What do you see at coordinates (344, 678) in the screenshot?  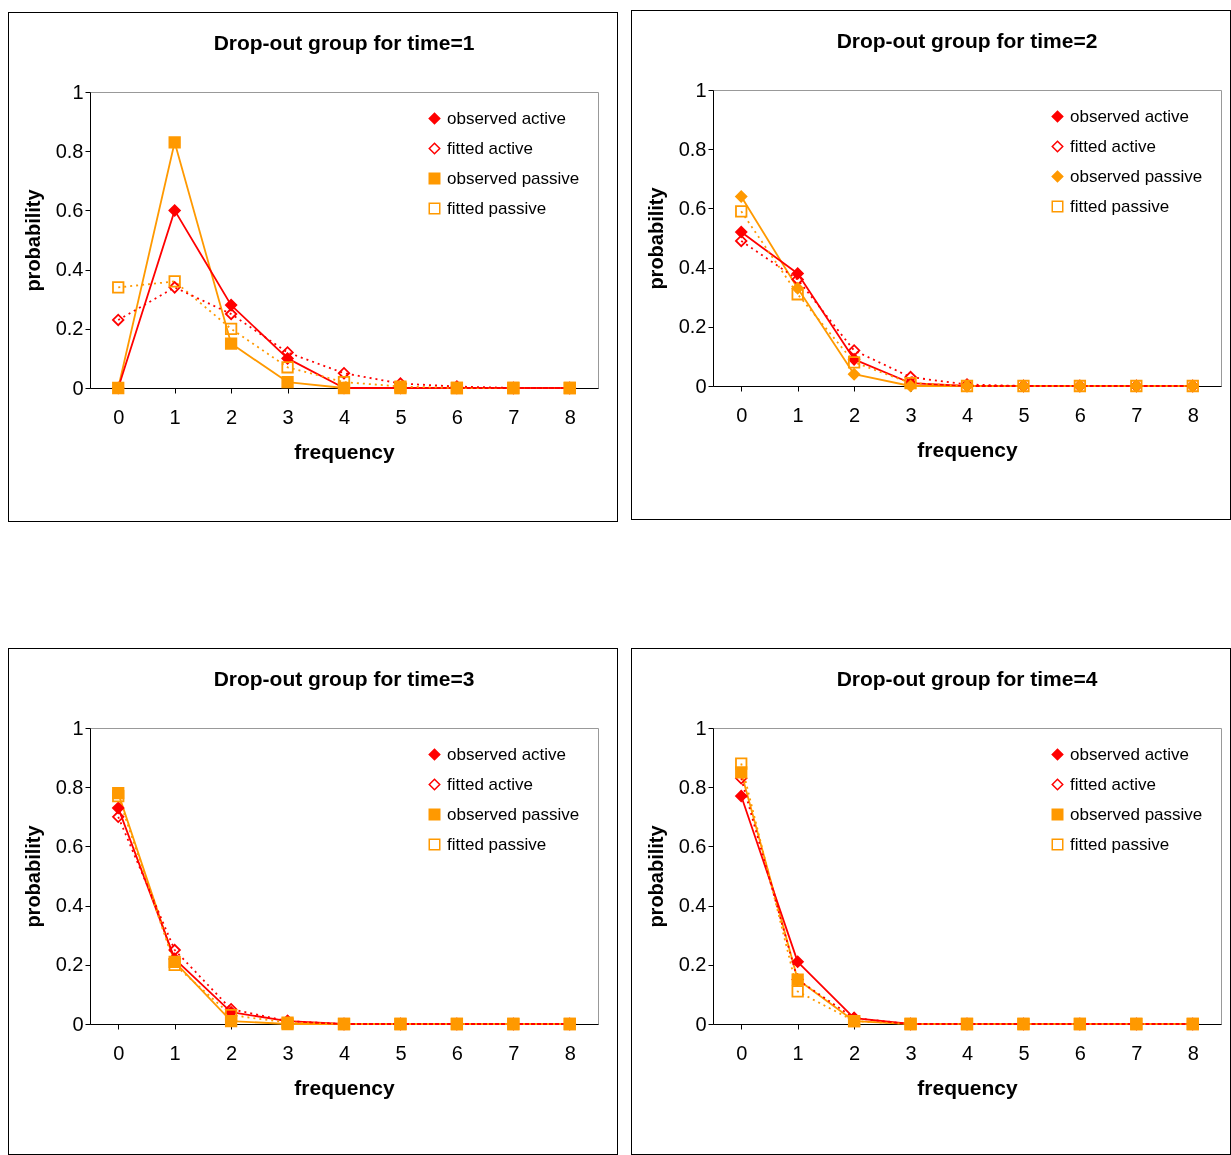 I see `chart-title: Drop-out group for time=3` at bounding box center [344, 678].